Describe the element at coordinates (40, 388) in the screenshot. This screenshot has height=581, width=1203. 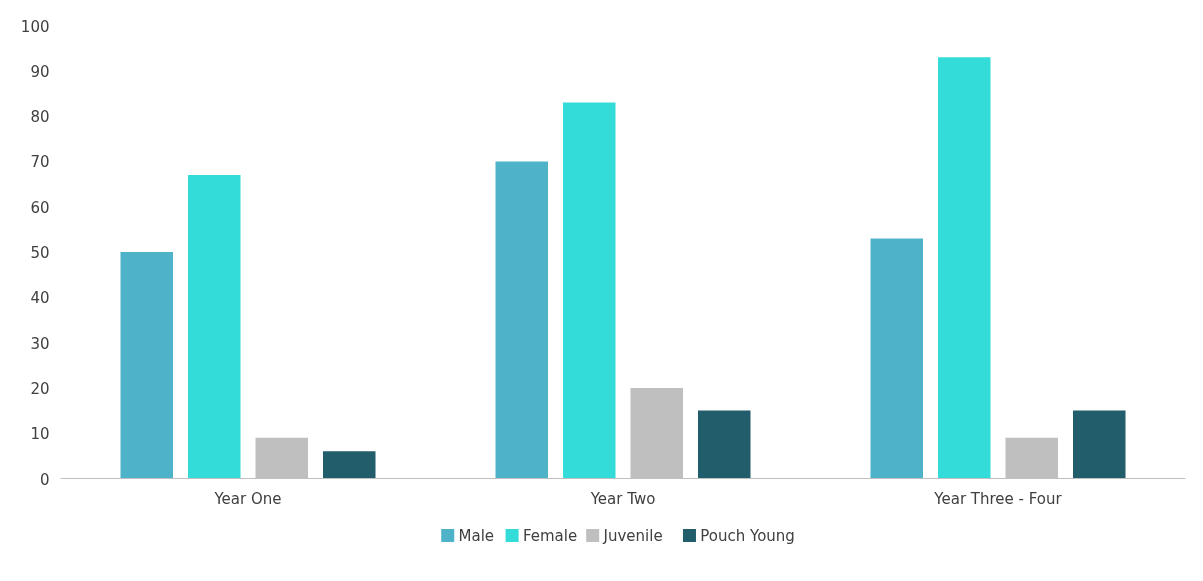
I see `y-tick-label: 20` at that location.